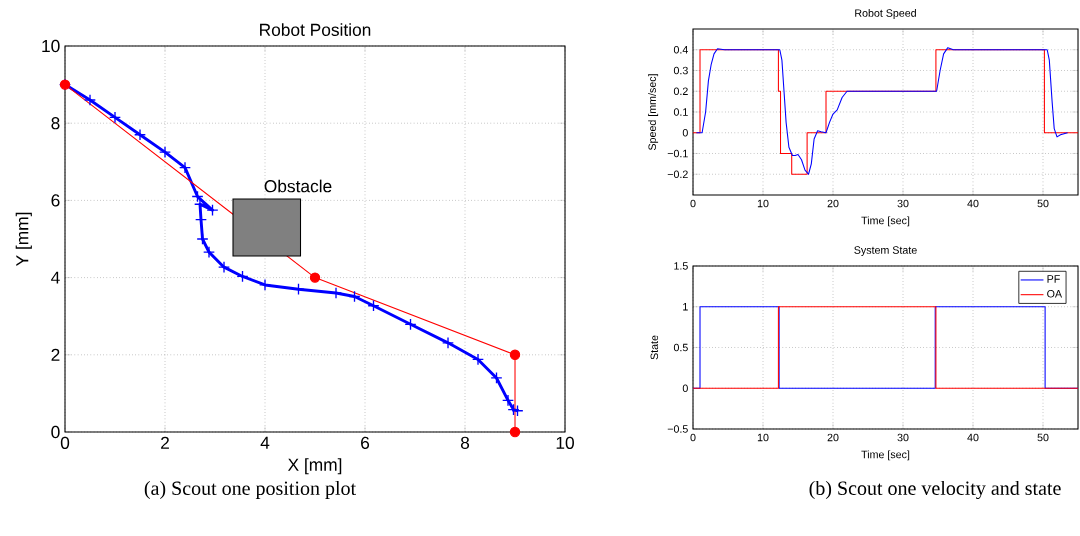 The image size is (1080, 536). Describe the element at coordinates (885, 251) in the screenshot. I see `chart-title: System State` at that location.